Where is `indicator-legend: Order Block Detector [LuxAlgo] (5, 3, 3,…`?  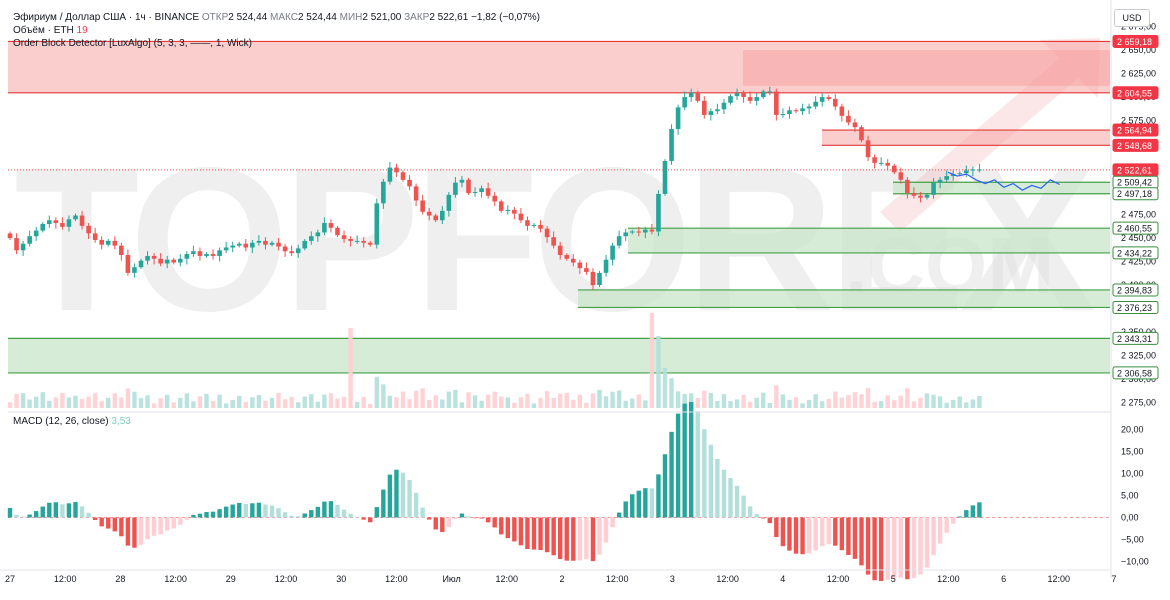 indicator-legend: Order Block Detector [LuxAlgo] (5, 3, 3,… is located at coordinates (132, 44).